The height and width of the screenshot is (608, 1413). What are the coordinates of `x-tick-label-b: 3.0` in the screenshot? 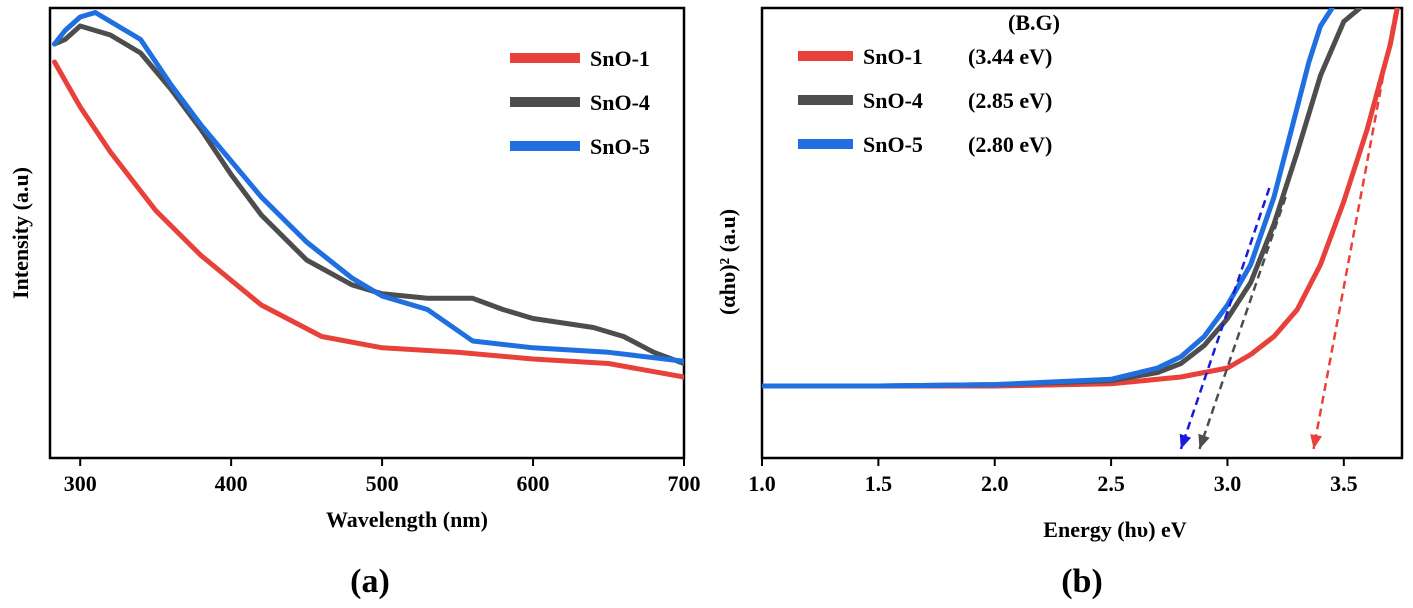 It's located at (1228, 483).